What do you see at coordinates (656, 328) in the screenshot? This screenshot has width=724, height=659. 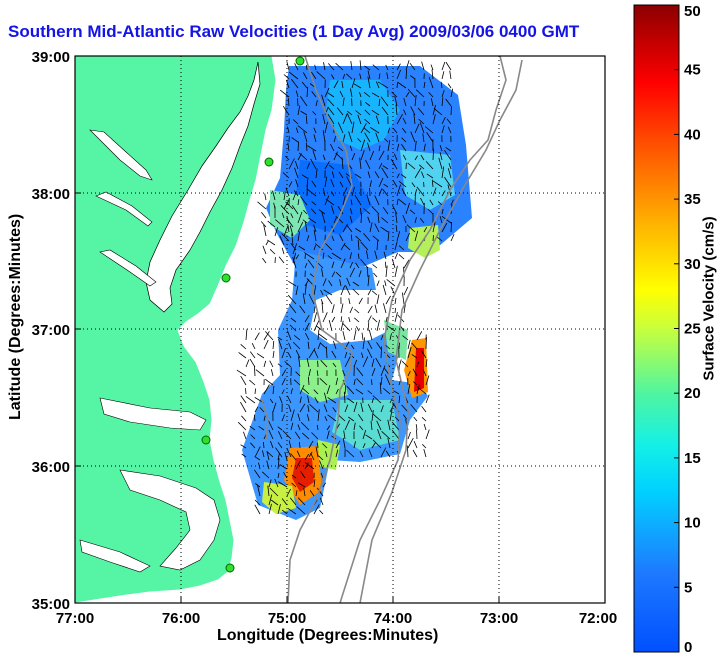 I see `colorbar` at bounding box center [656, 328].